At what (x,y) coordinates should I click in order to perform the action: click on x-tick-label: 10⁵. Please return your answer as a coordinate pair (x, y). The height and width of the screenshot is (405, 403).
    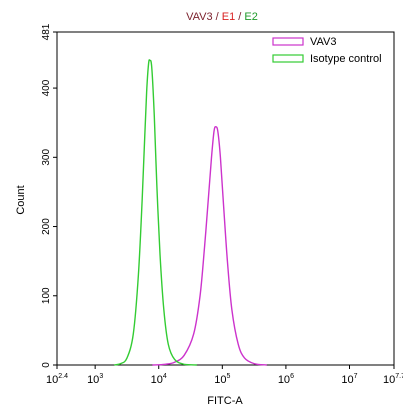
    Looking at the image, I should click on (222, 379).